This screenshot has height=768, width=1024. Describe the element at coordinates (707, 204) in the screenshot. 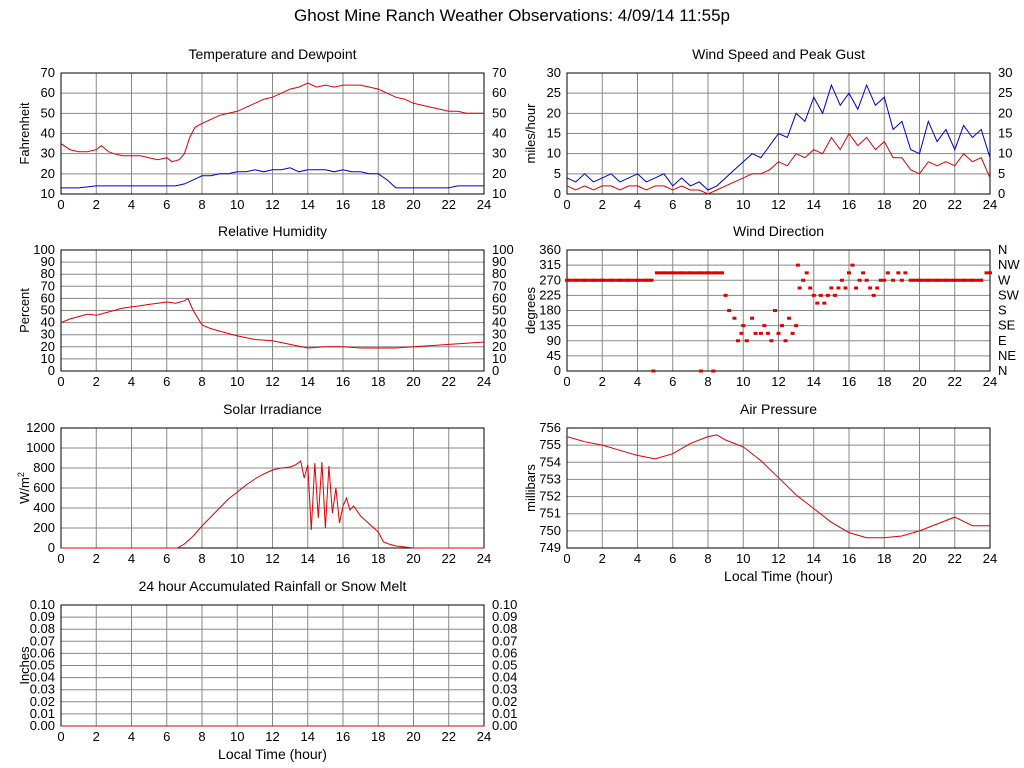

I see `wind-x-tick-label: 8` at that location.